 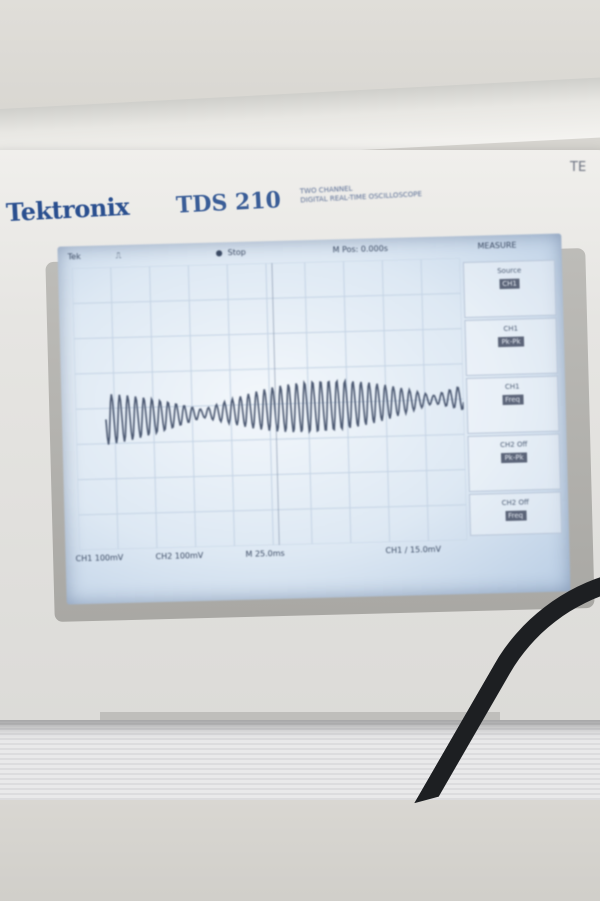 What do you see at coordinates (275, 404) in the screenshot?
I see `trigger-position-line` at bounding box center [275, 404].